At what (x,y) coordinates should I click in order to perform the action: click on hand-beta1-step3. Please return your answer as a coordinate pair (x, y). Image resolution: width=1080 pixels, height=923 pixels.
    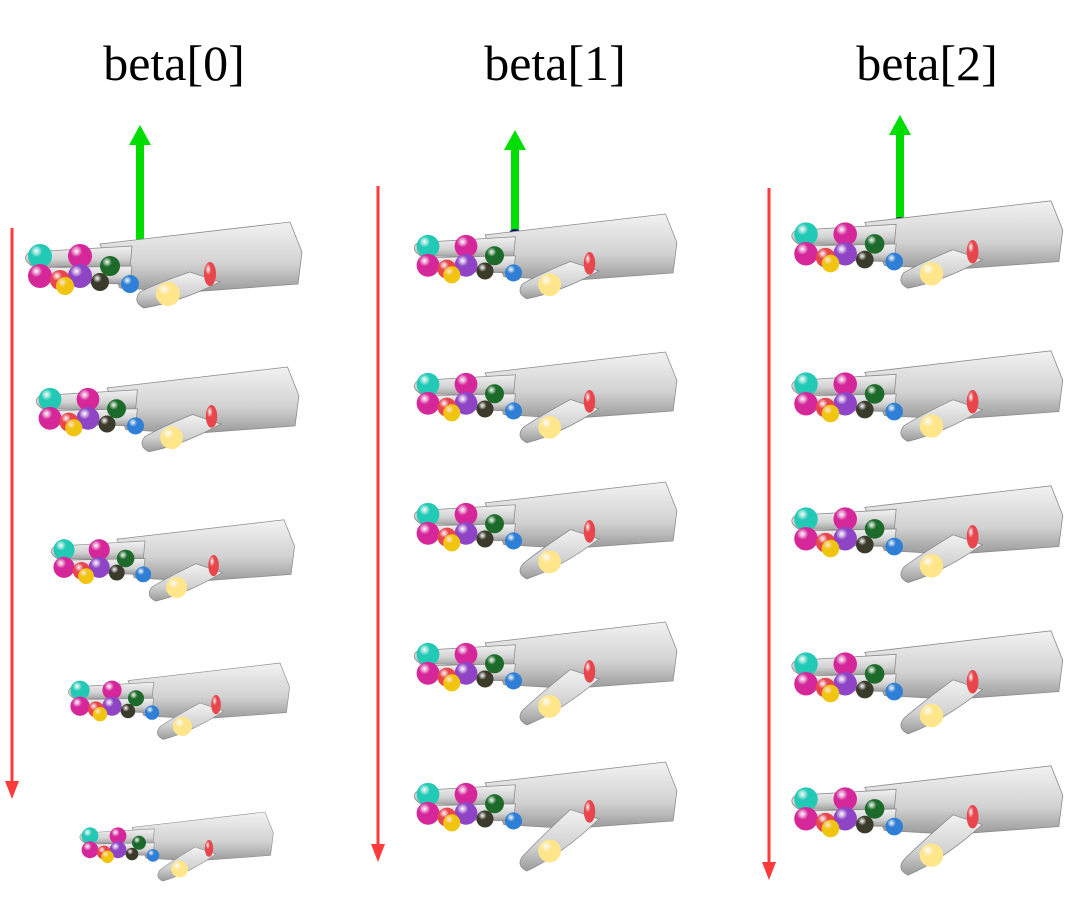
    Looking at the image, I should click on (545, 673).